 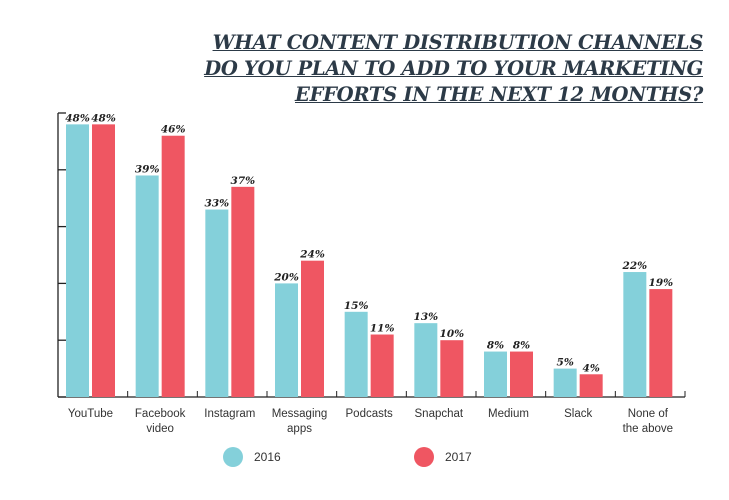 I want to click on data-label: 15%, so click(x=356, y=306).